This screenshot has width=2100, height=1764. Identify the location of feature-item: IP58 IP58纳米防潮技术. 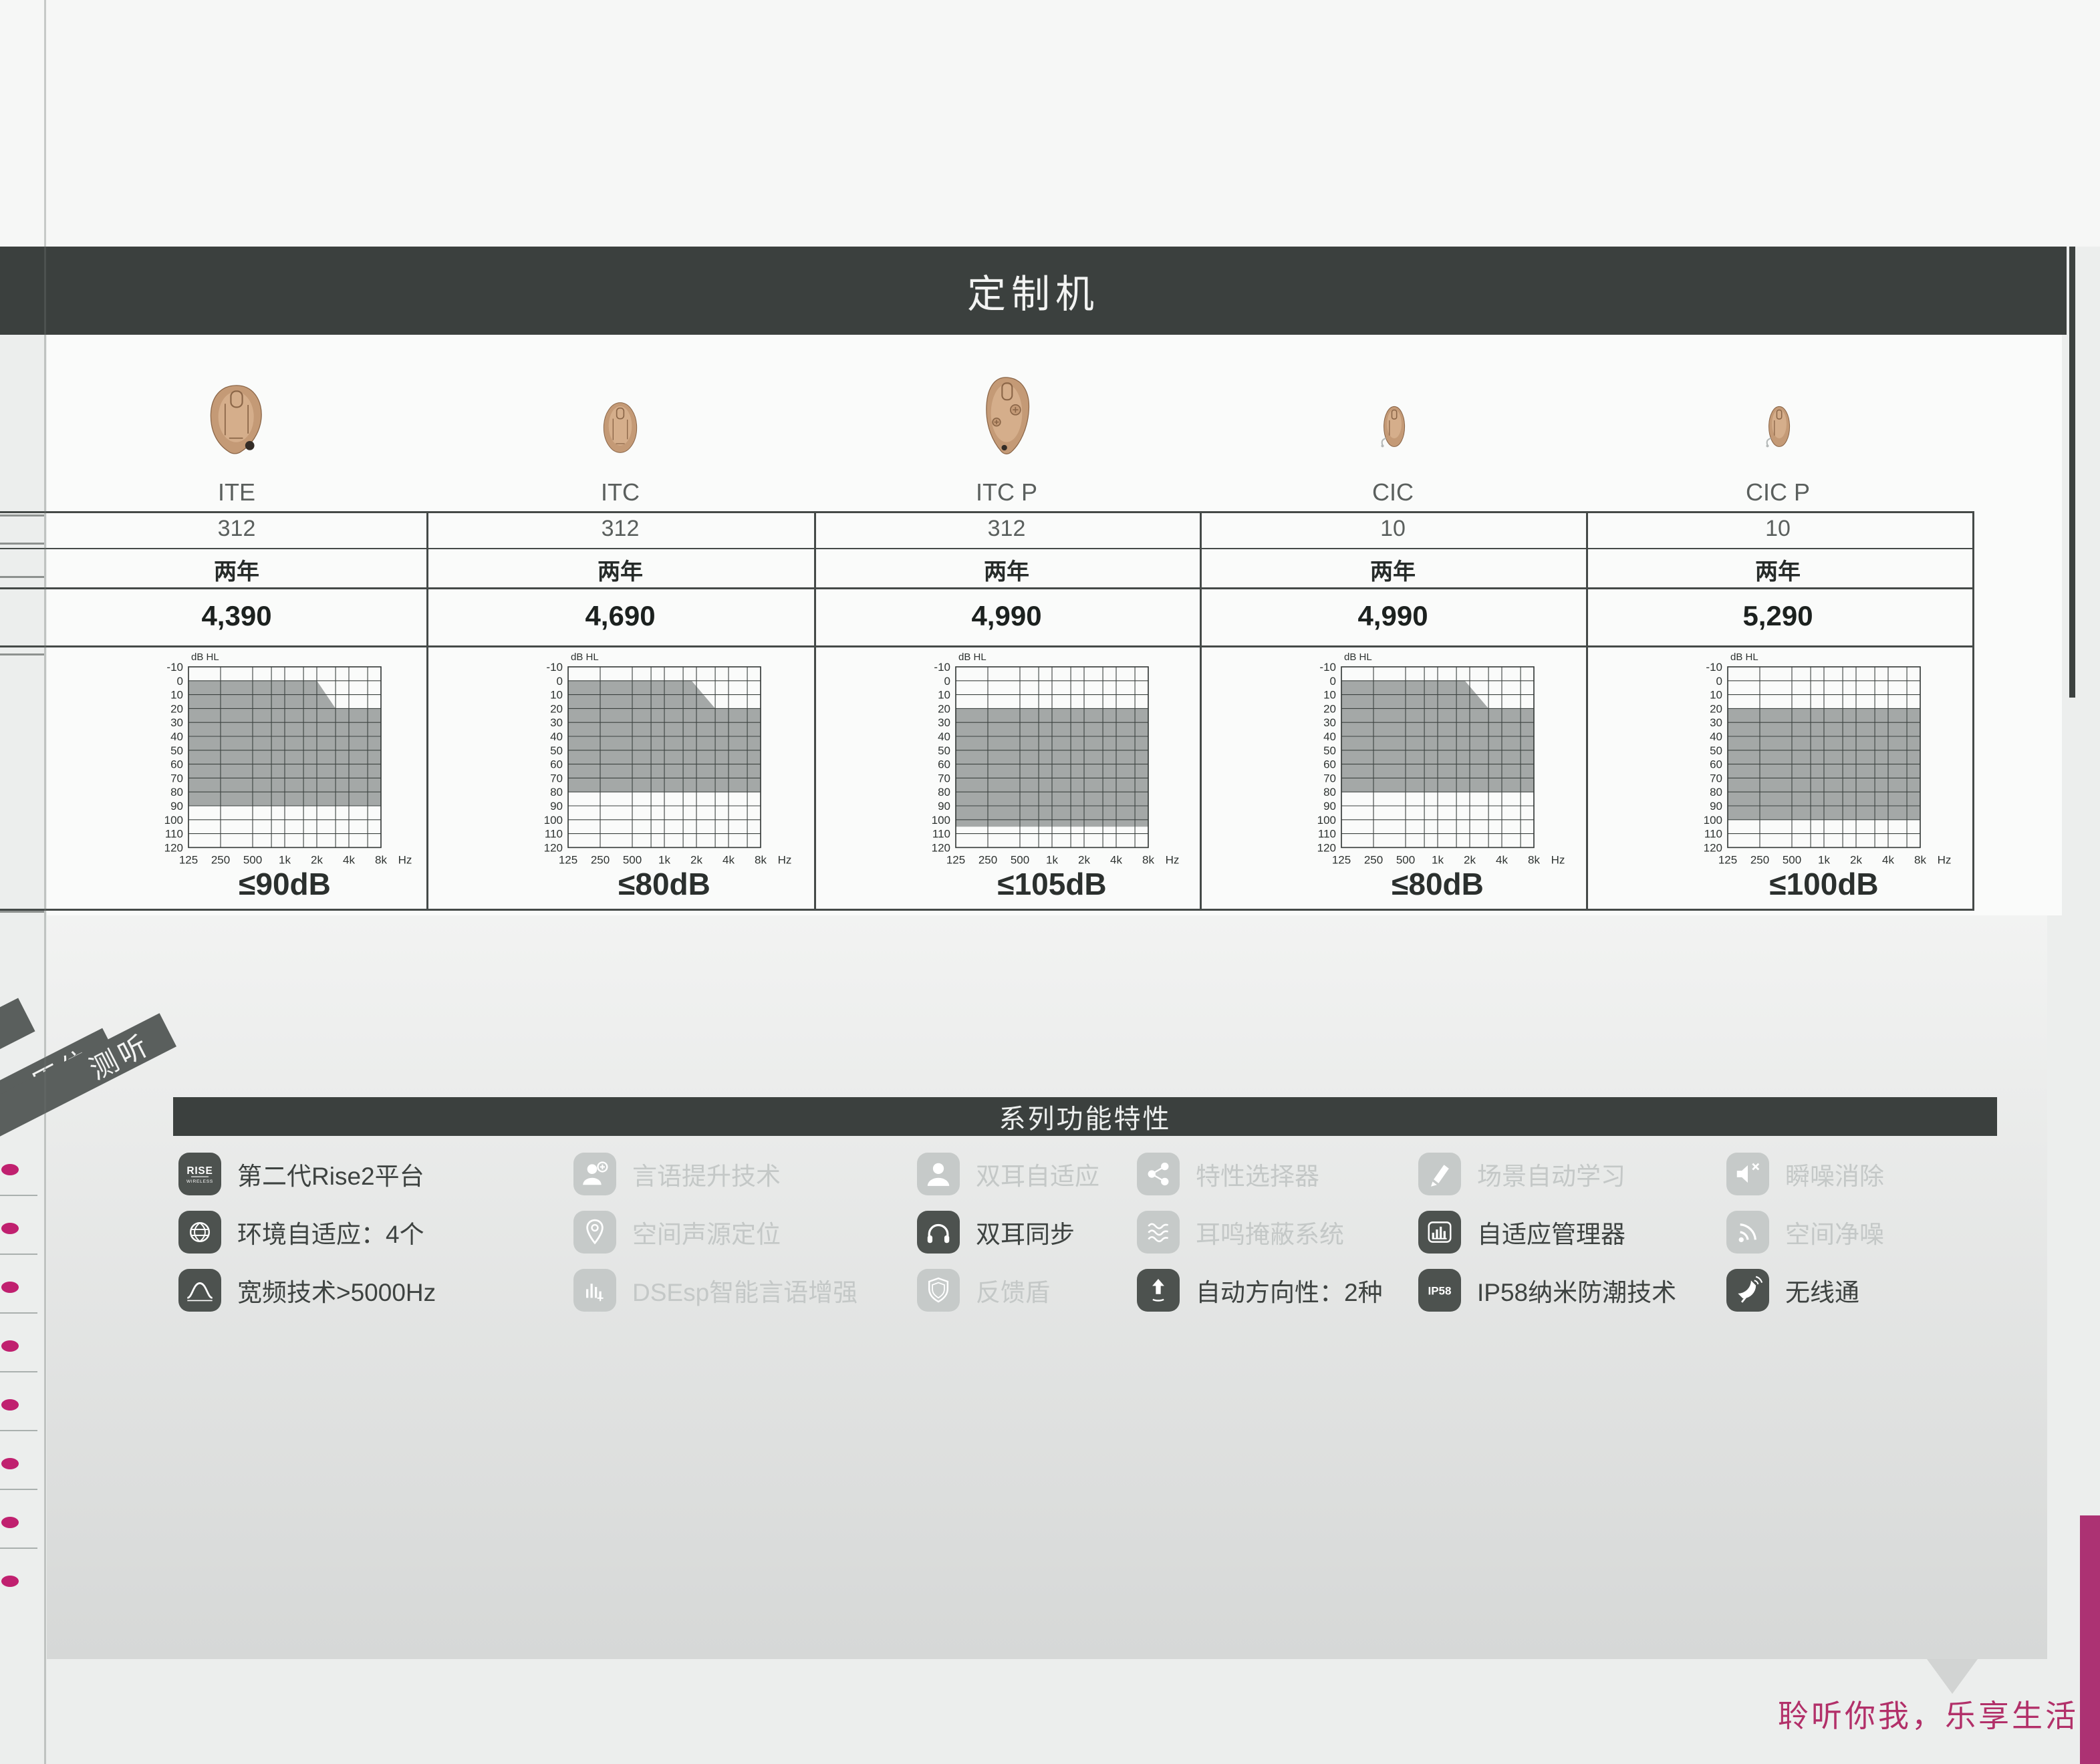
(1547, 1291).